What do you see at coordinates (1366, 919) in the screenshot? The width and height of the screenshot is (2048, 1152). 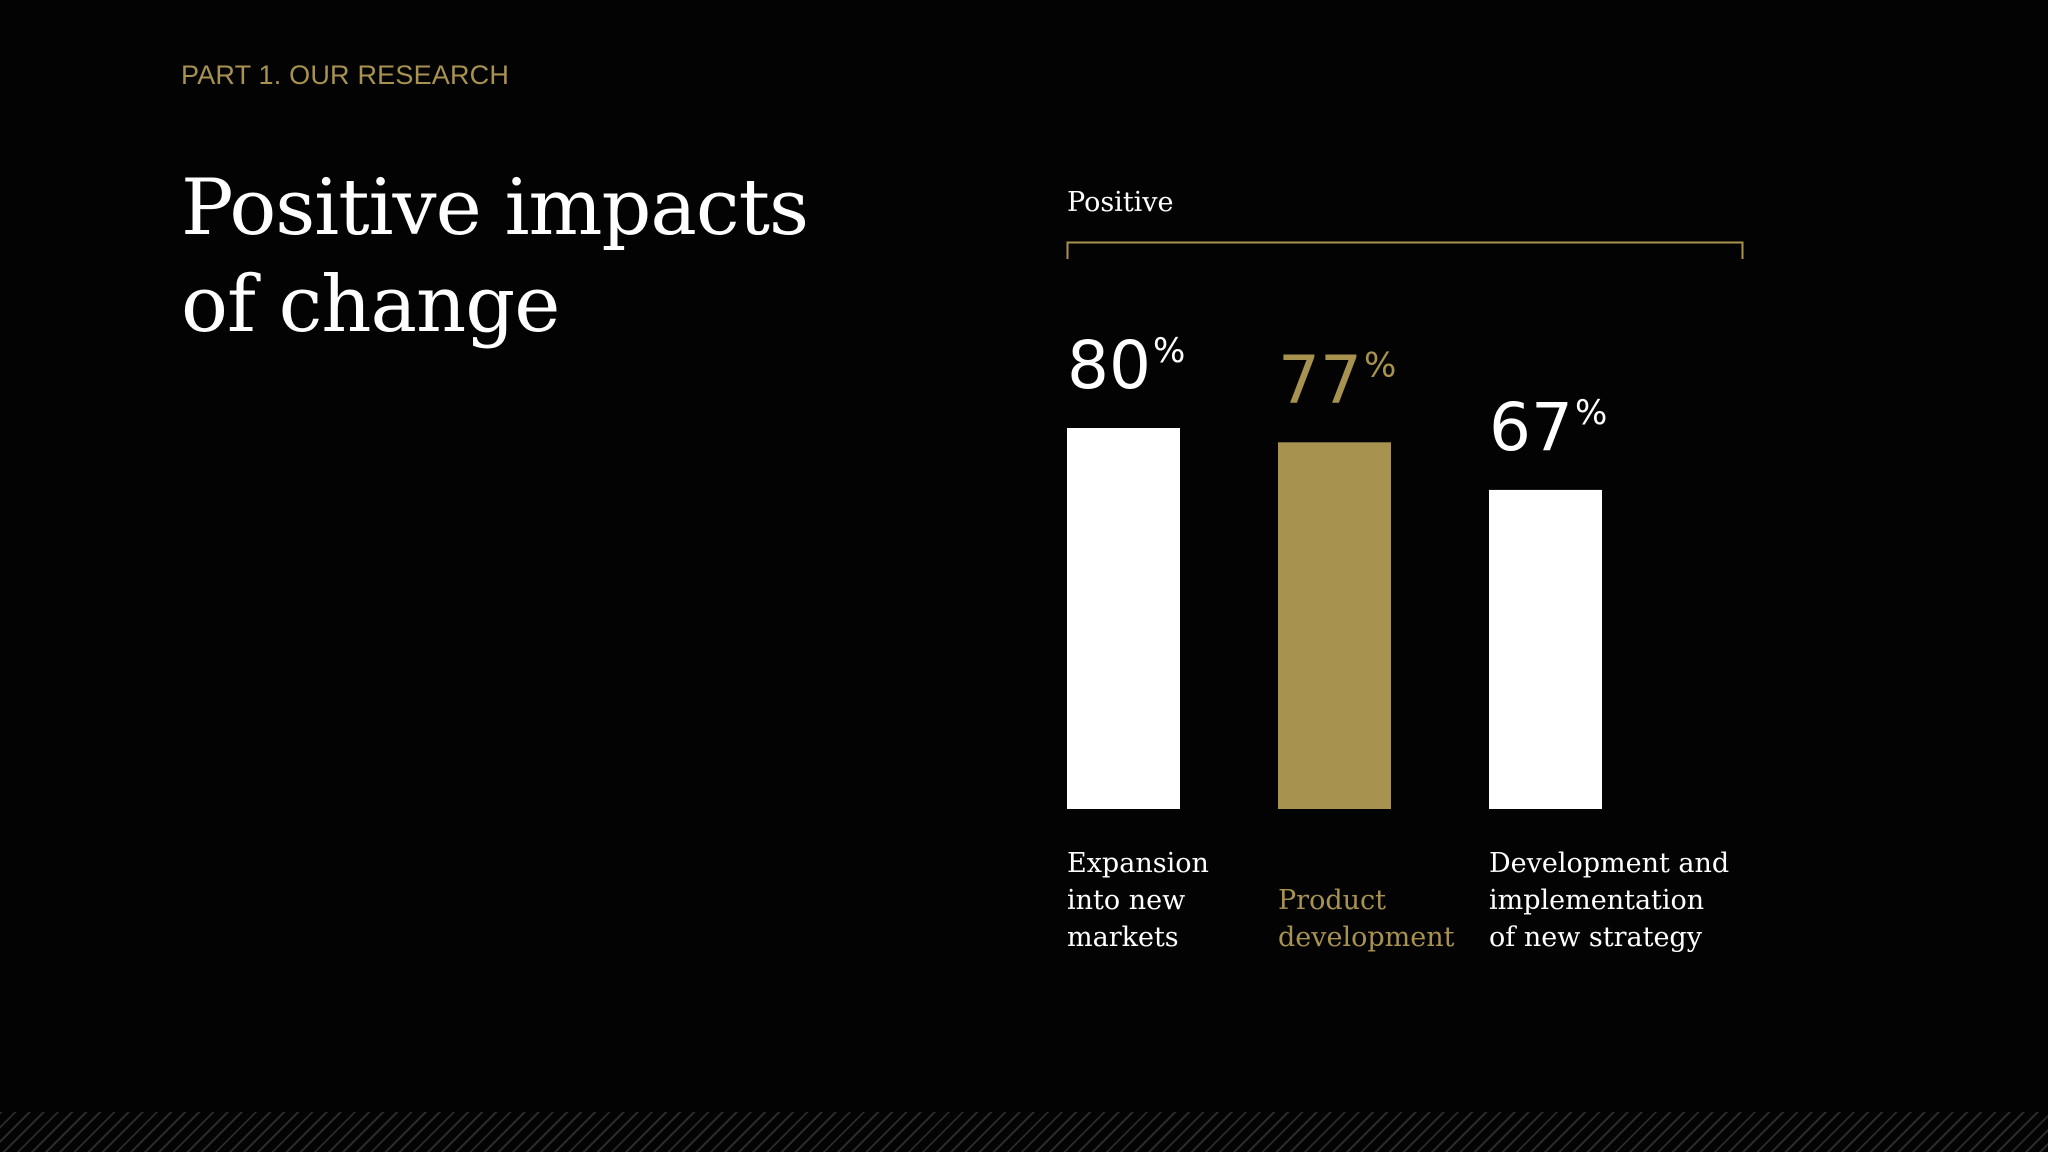 I see `category-label-2: Product development` at bounding box center [1366, 919].